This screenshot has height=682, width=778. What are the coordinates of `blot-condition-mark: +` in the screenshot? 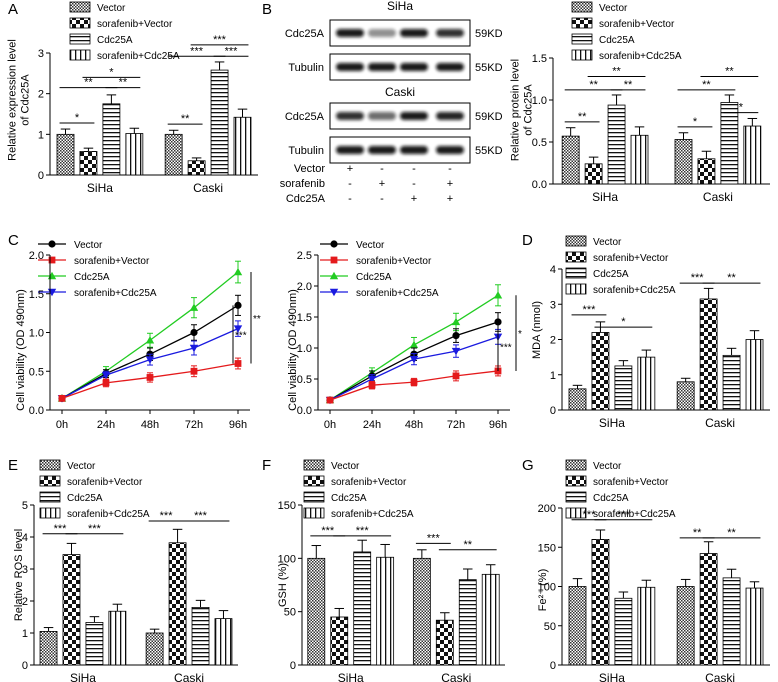 It's located at (450, 199).